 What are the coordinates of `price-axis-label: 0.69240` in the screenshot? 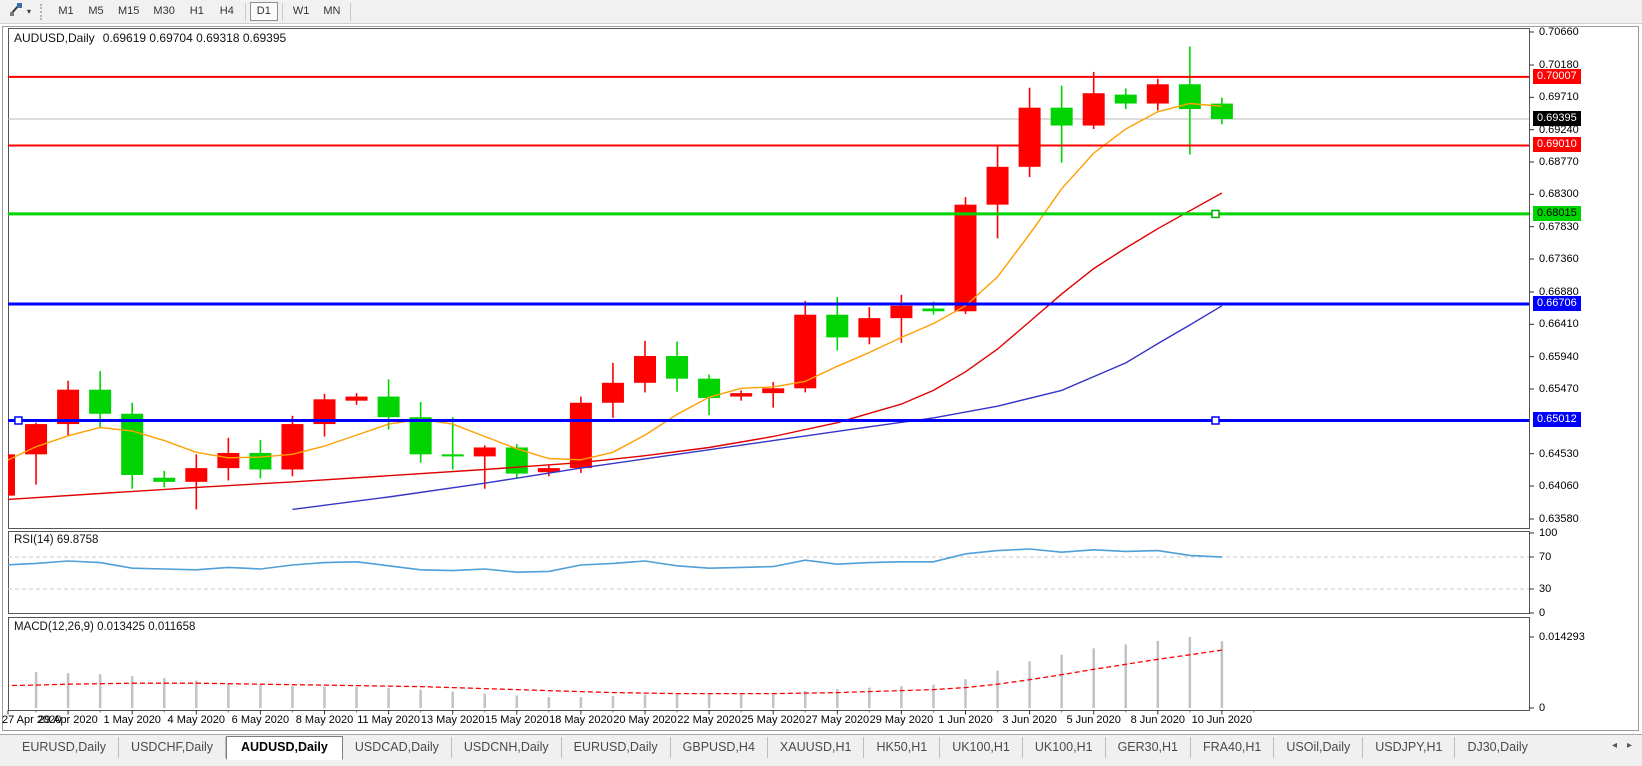 It's located at (1559, 129).